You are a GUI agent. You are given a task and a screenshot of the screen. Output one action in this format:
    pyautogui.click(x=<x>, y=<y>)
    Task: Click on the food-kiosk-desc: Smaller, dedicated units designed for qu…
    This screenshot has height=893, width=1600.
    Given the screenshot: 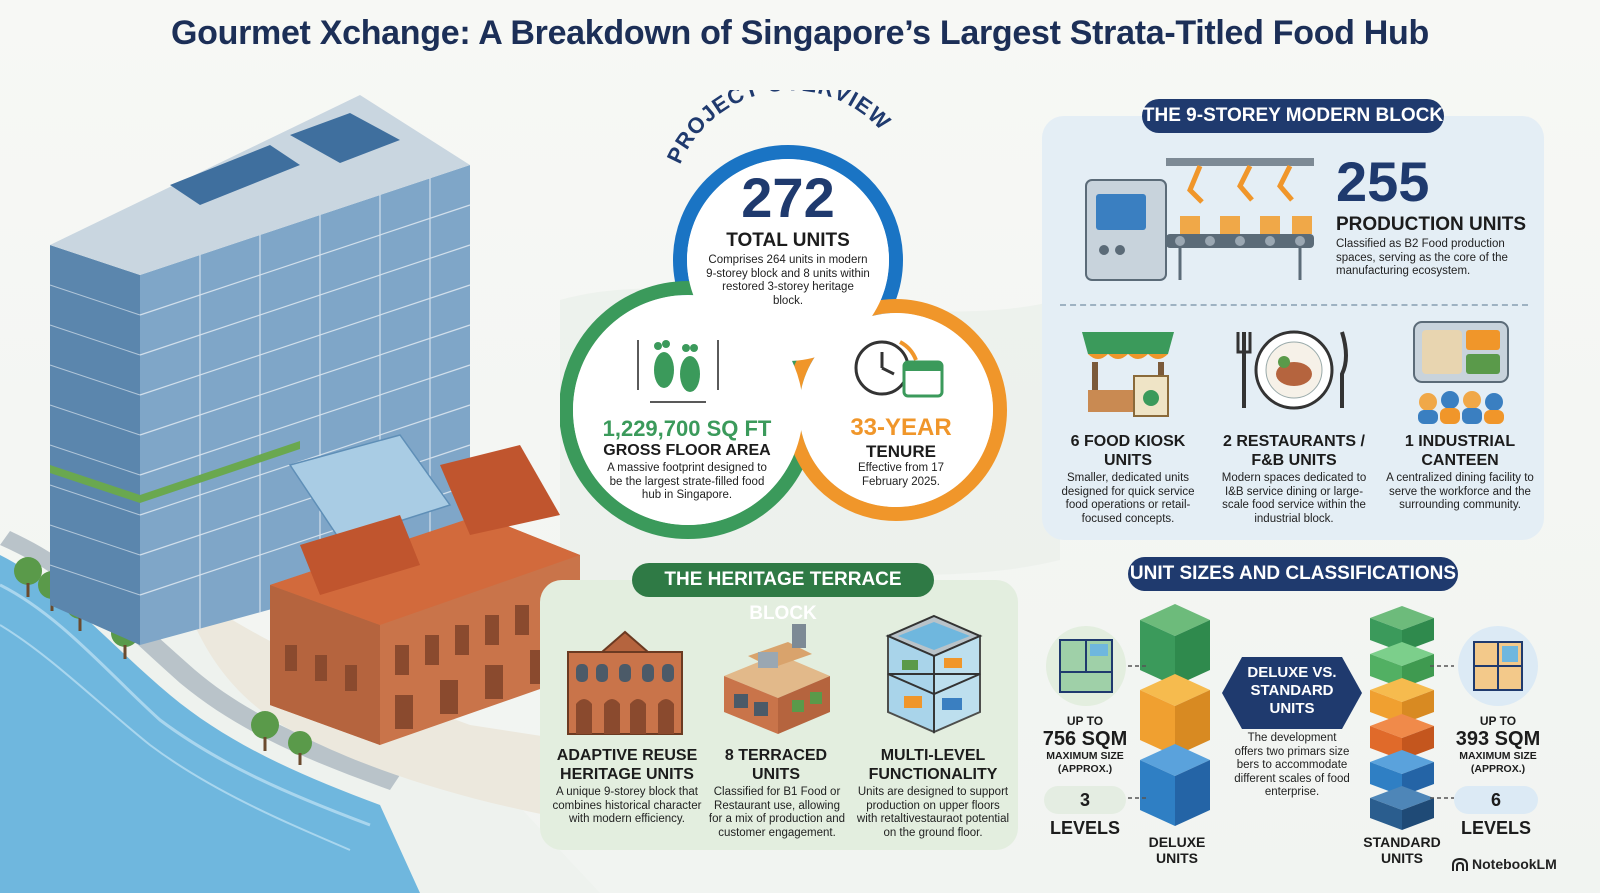 What is the action you would take?
    pyautogui.click(x=1128, y=498)
    